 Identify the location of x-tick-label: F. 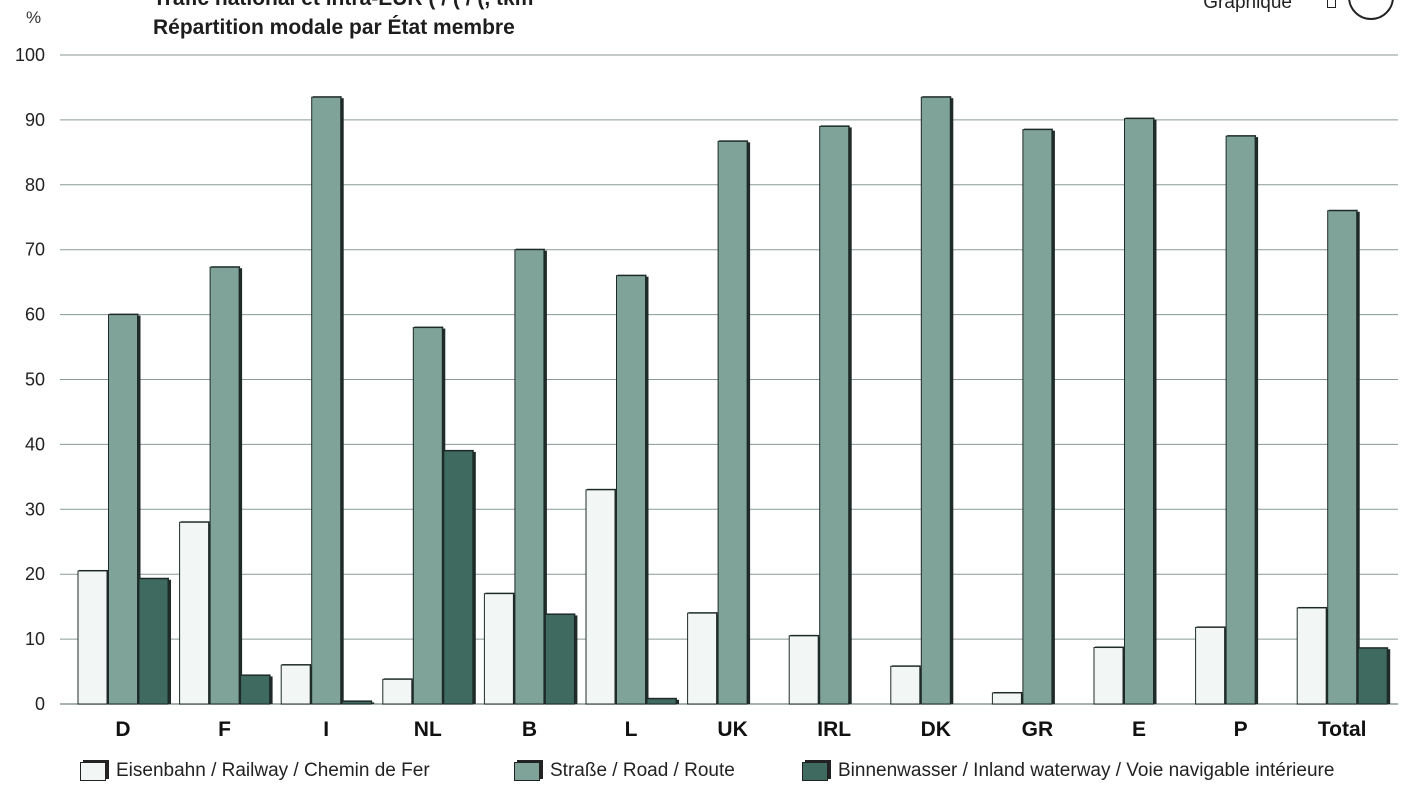
(224, 729).